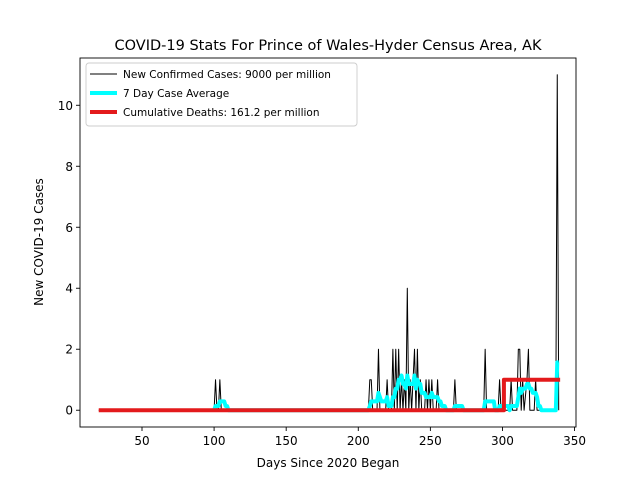 The image size is (640, 480). I want to click on legend-label-new-confirmed-cases-9000-per-million: New Confirmed Cases: 9000 per million, so click(227, 75).